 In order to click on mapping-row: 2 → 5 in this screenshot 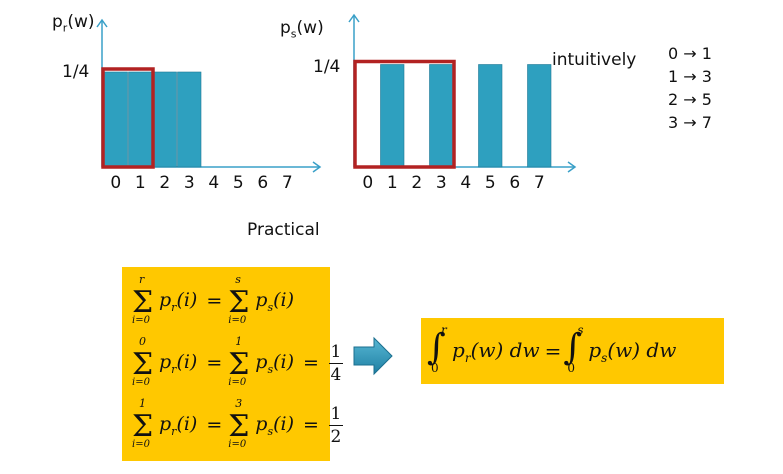, I will do `click(690, 99)`.